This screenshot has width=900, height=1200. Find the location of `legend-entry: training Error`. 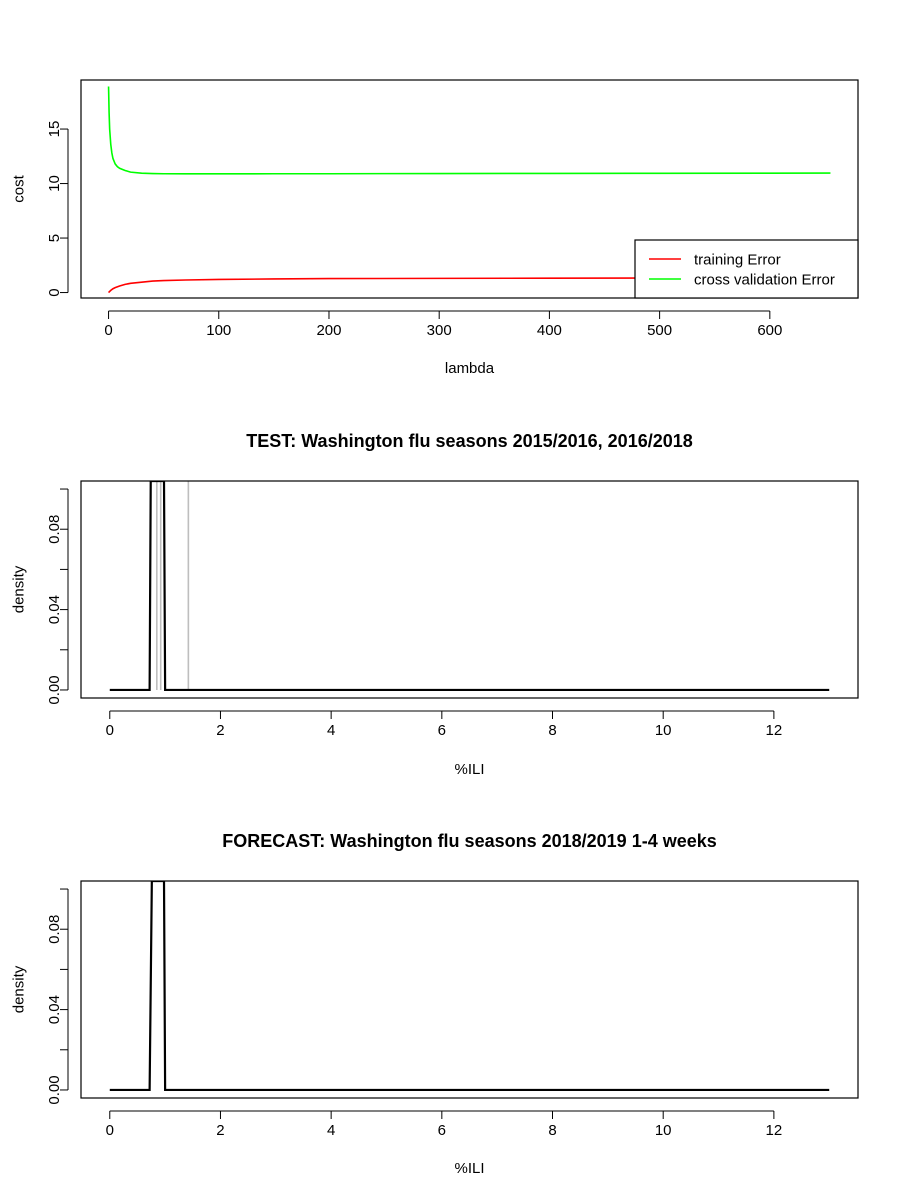

legend-entry: training Error is located at coordinates (737, 259).